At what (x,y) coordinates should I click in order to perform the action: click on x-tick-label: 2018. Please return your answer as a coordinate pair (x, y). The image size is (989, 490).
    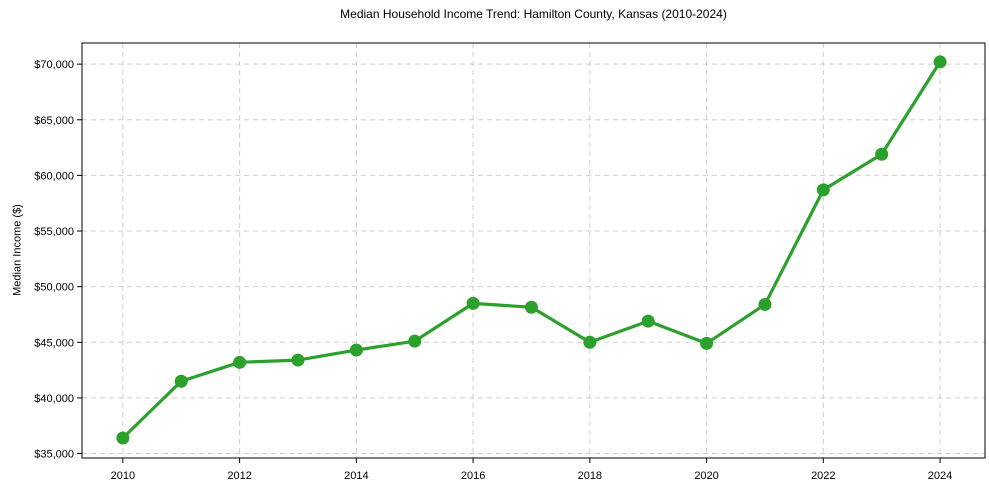
    Looking at the image, I should click on (590, 476).